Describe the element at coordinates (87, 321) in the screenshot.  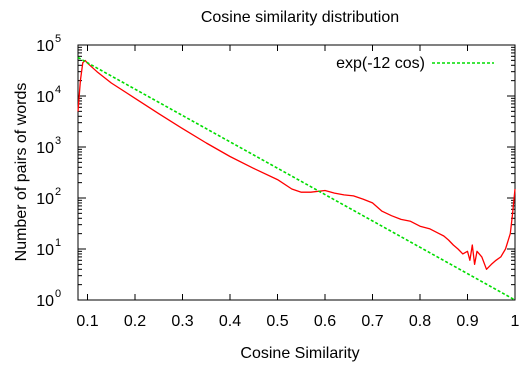
I see `x-tick-label: 0.1` at that location.